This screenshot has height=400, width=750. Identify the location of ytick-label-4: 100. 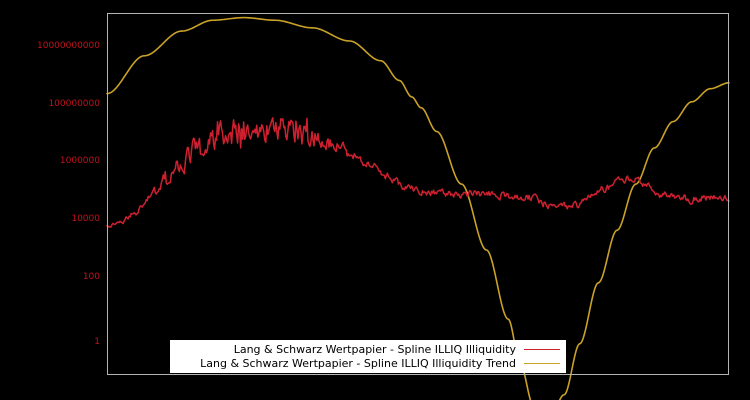
(91, 277).